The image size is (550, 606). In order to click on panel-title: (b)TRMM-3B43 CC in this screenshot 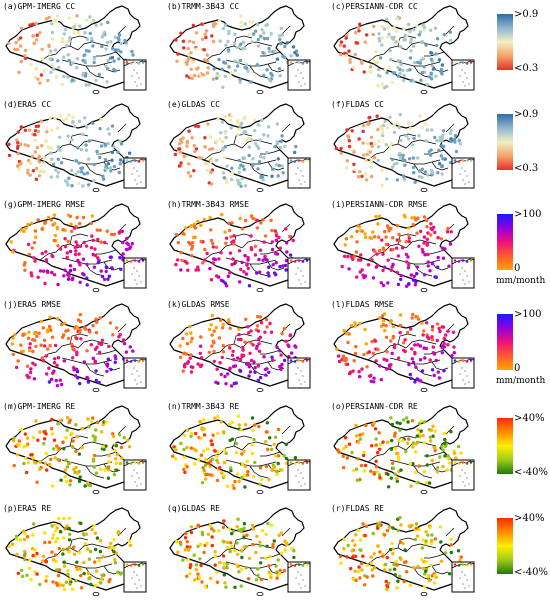, I will do `click(203, 6)`.